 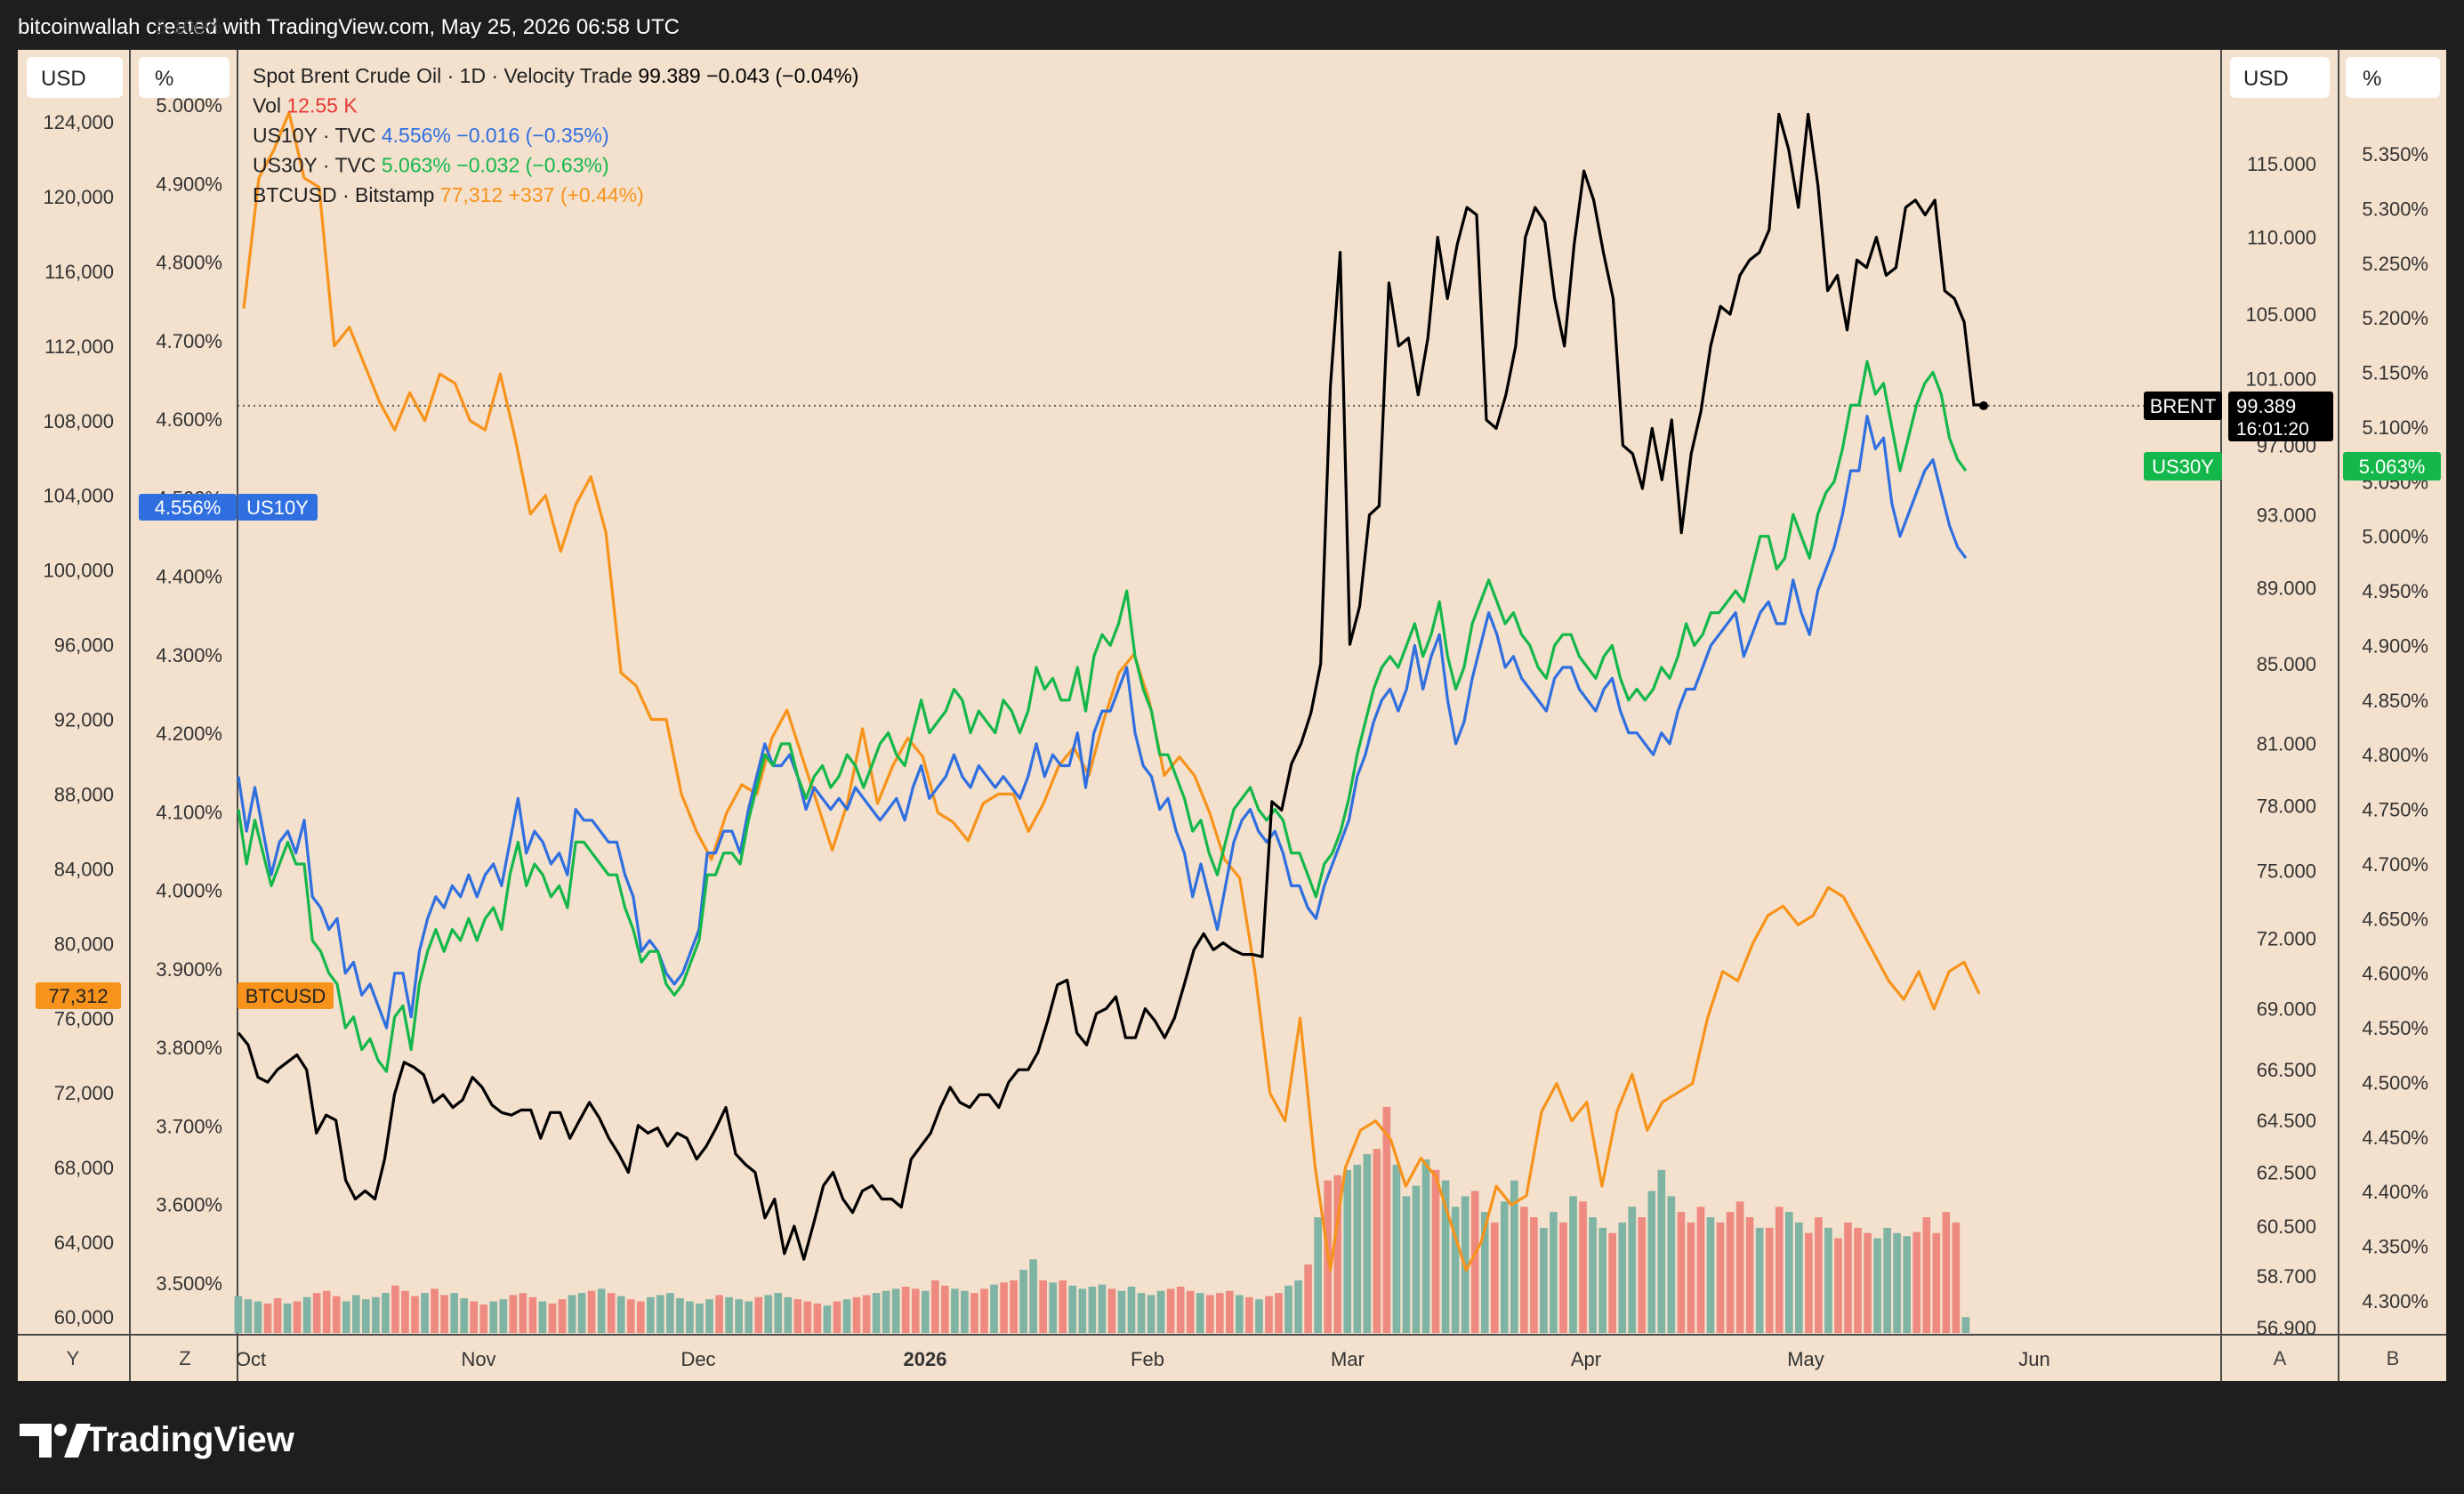 What do you see at coordinates (2287, 516) in the screenshot?
I see `brent-axis-tick-13: 93.000` at bounding box center [2287, 516].